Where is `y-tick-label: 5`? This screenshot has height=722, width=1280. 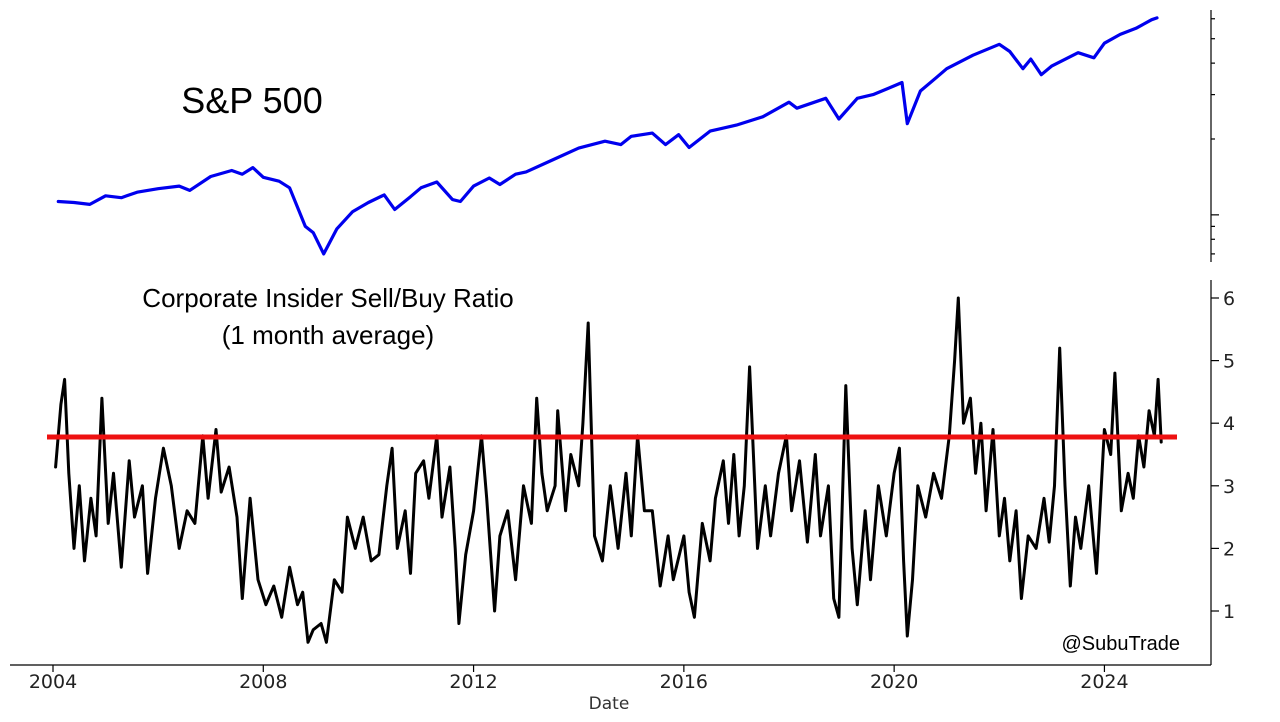
y-tick-label: 5 is located at coordinates (1229, 362).